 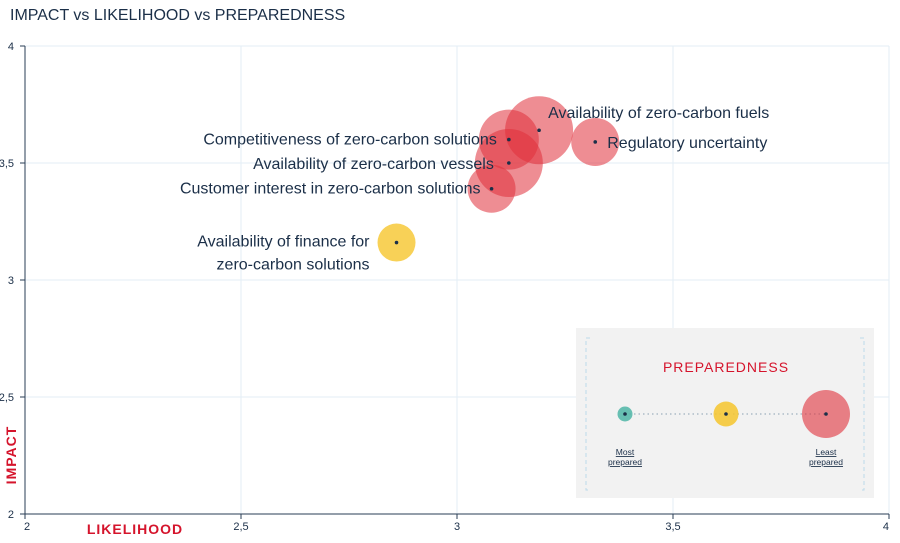 I want to click on x-tick-label: 3,5, so click(x=672, y=527).